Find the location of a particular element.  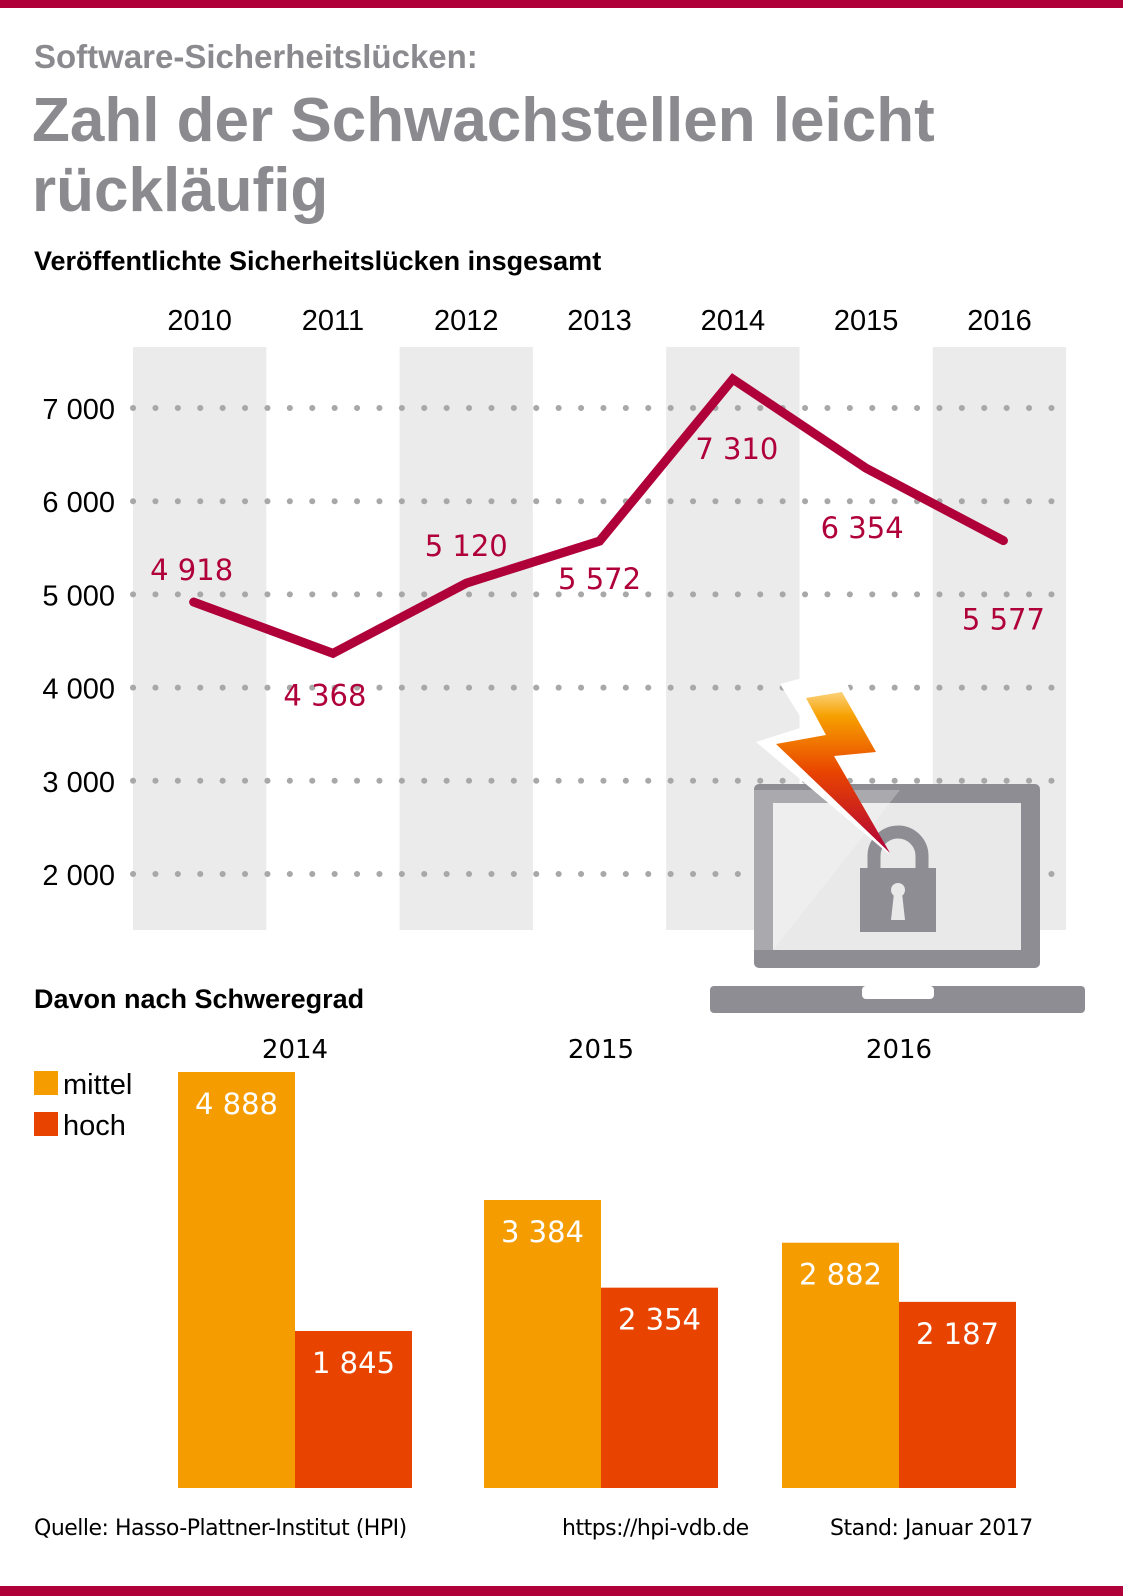

kicker: Software-Sicherheitslücken: is located at coordinates (256, 56).